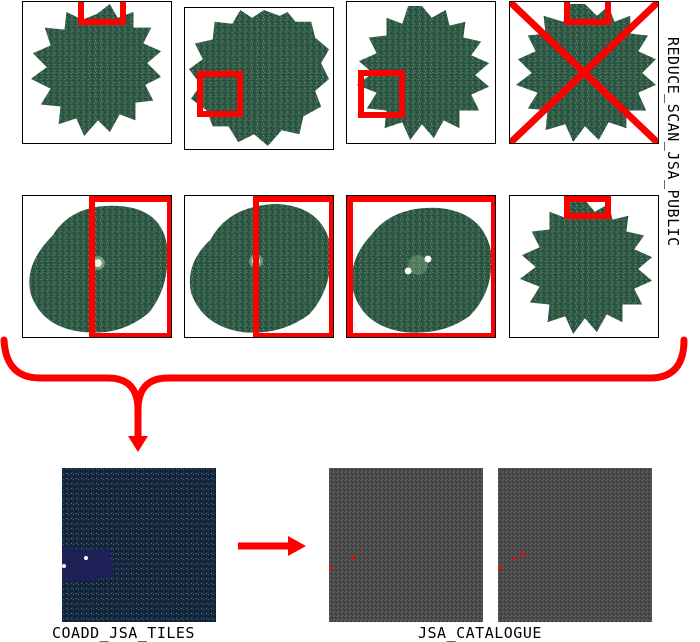 The width and height of the screenshot is (700, 642). Describe the element at coordinates (138, 444) in the screenshot. I see `brace-arrowhead` at that location.